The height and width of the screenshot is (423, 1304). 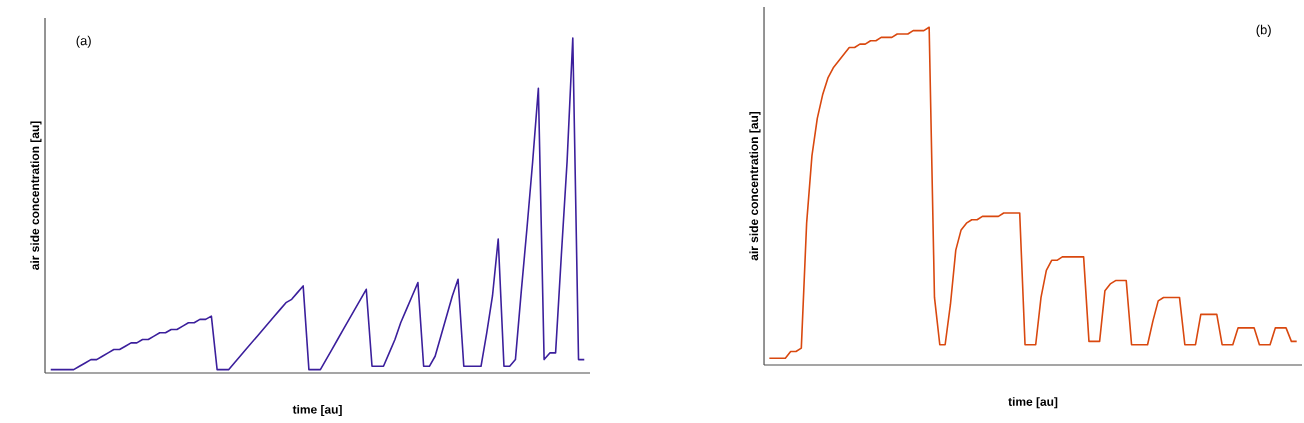 What do you see at coordinates (83, 41) in the screenshot?
I see `annotation: (a)` at bounding box center [83, 41].